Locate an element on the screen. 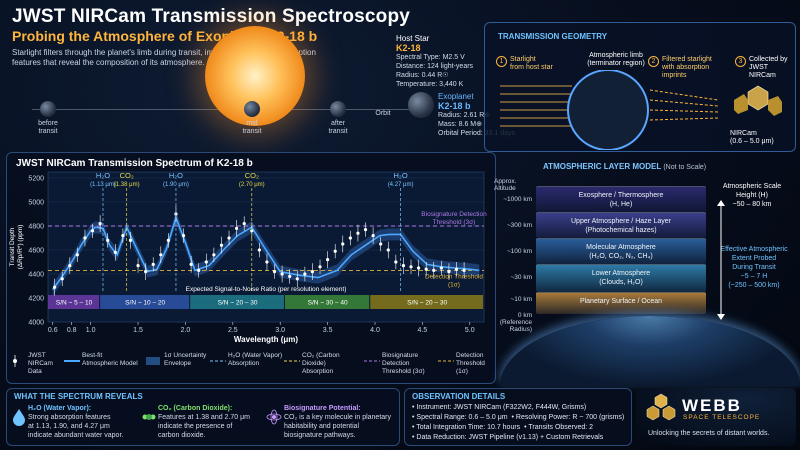  obs-time: Total Integration Time: 10.7 hours is located at coordinates (468, 427).